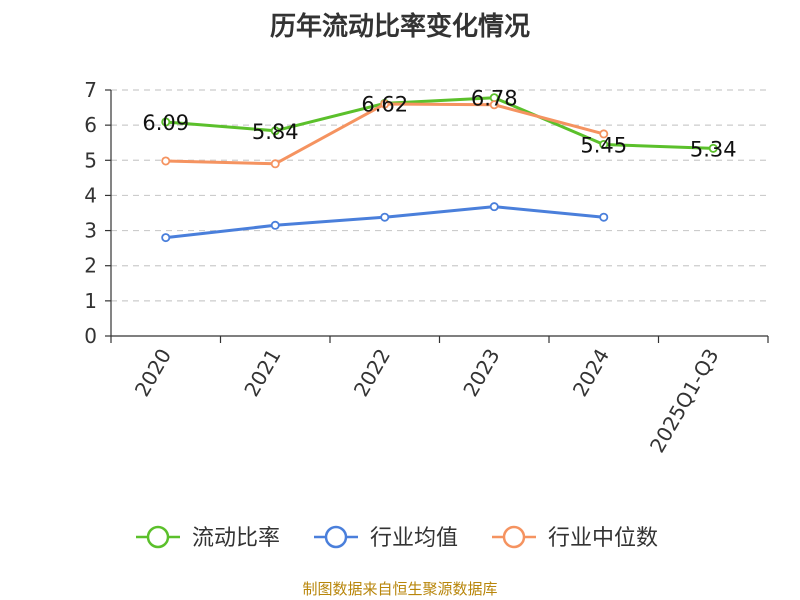  What do you see at coordinates (603, 538) in the screenshot?
I see `legend-label: 行业中位数` at bounding box center [603, 538].